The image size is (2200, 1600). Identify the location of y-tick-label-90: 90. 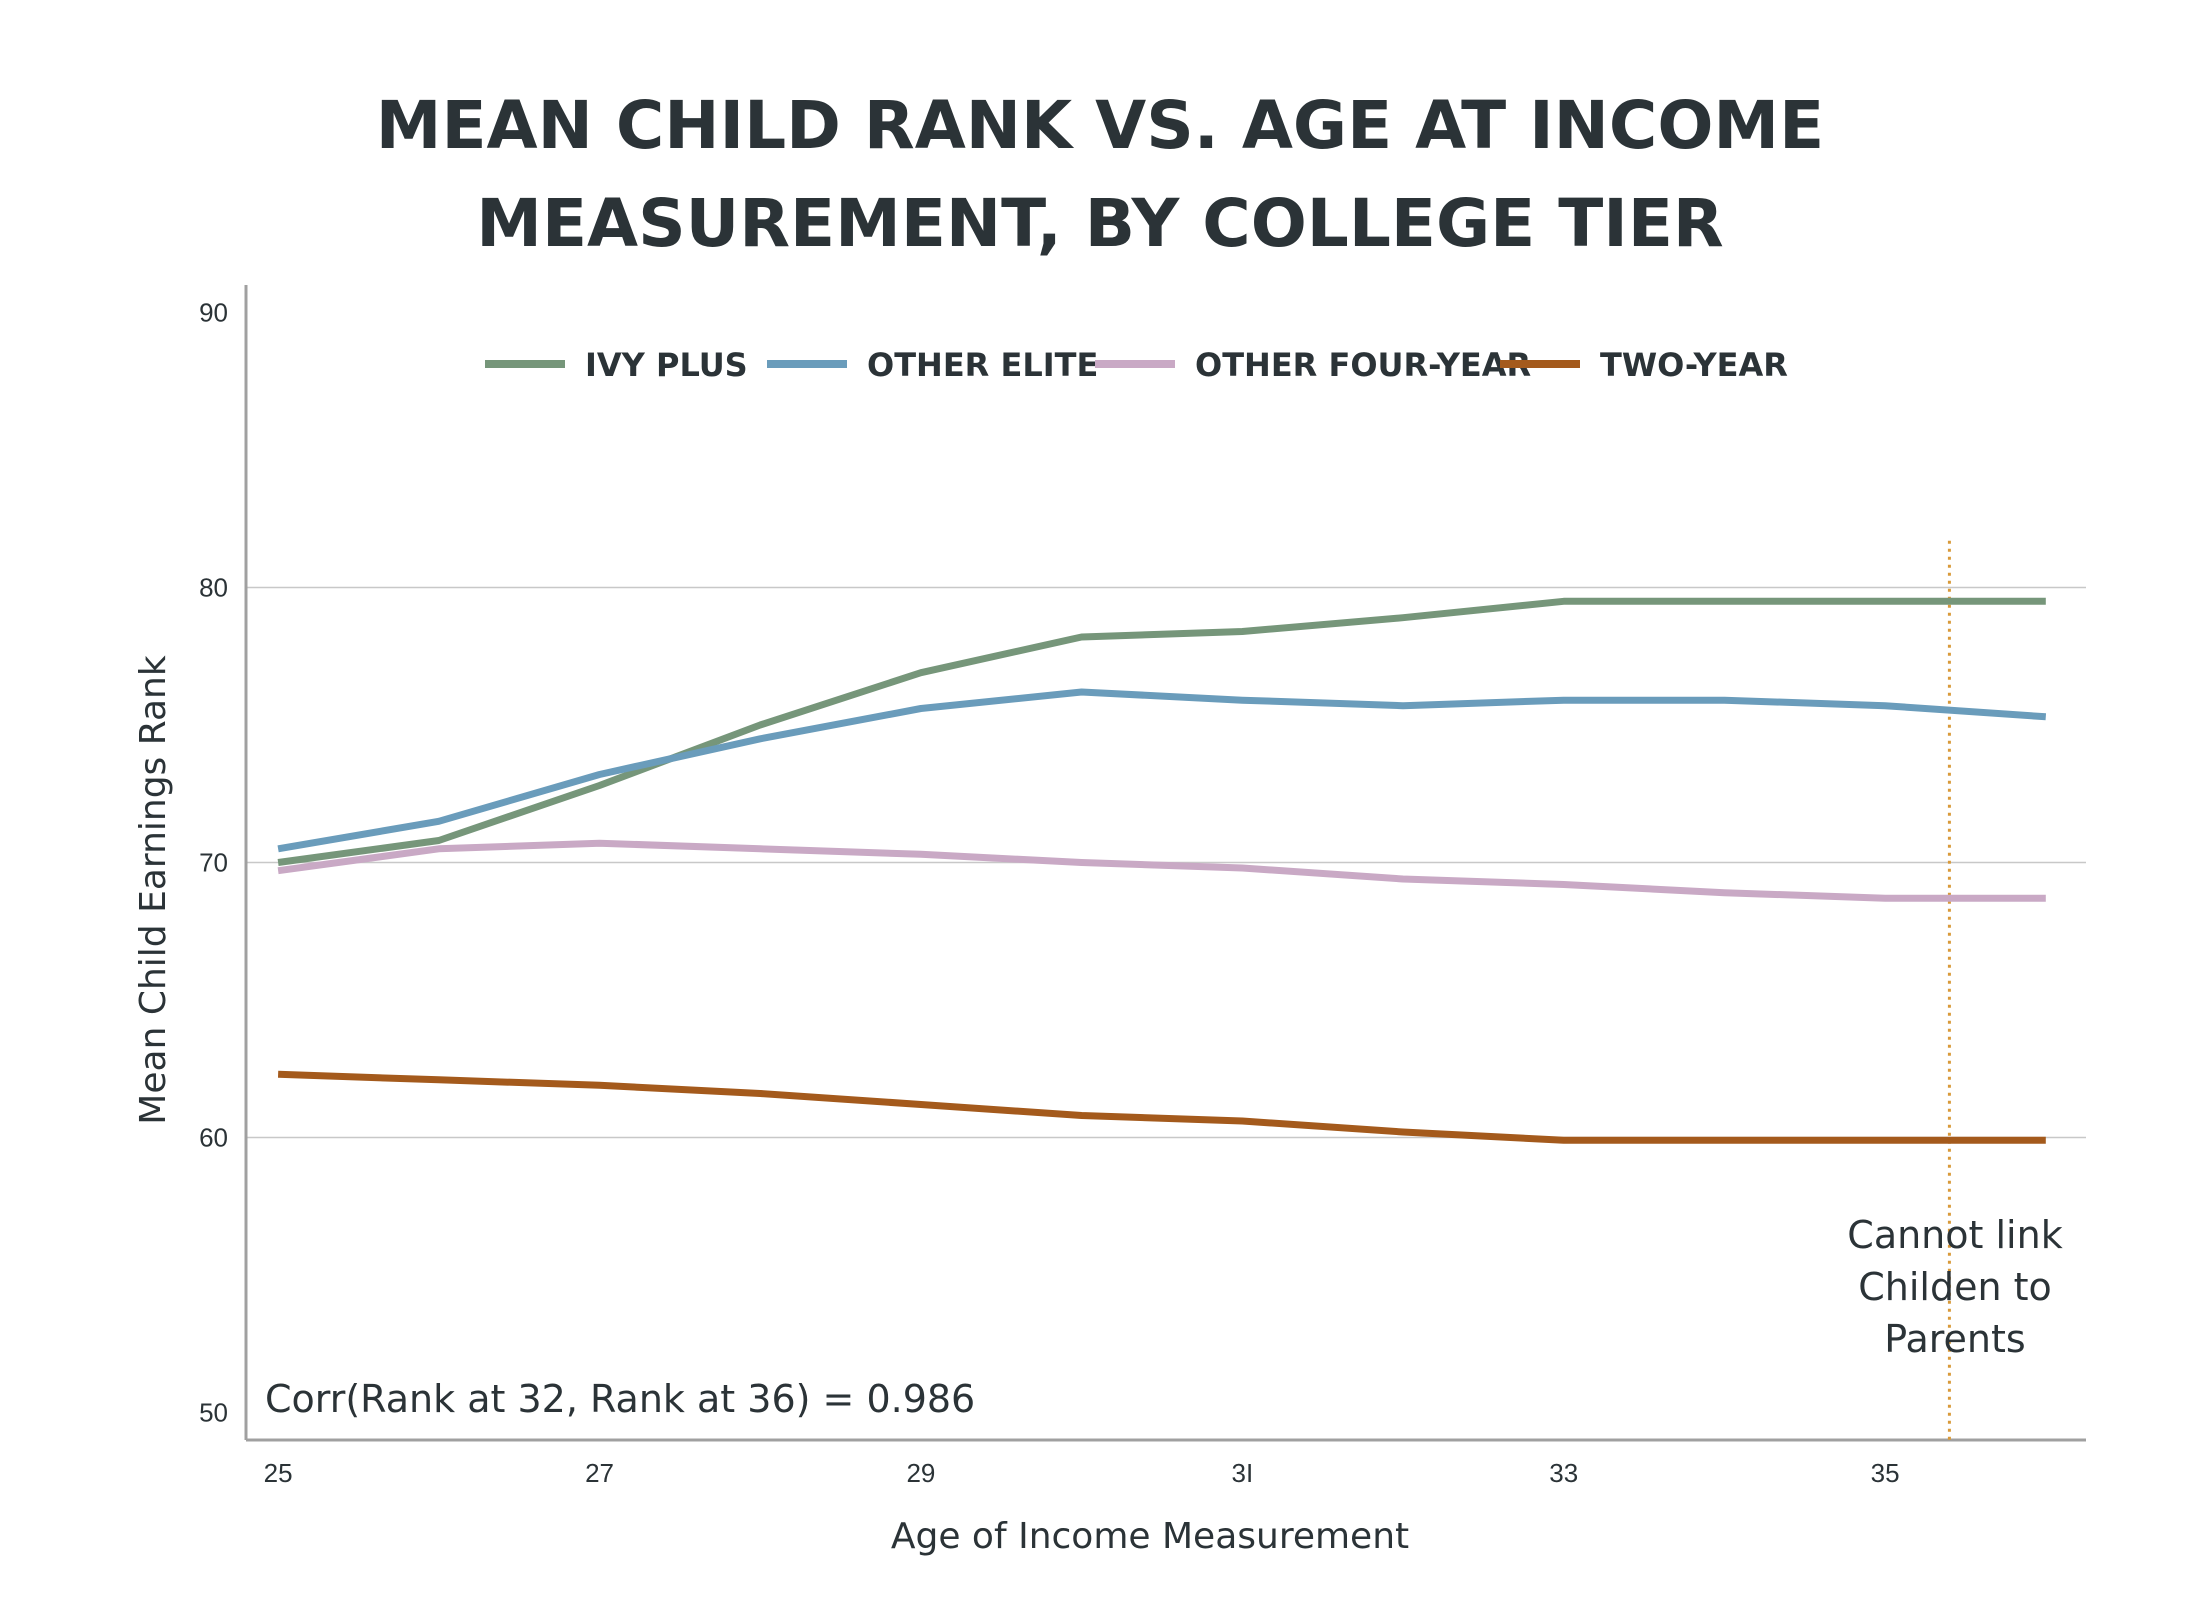
(213, 313).